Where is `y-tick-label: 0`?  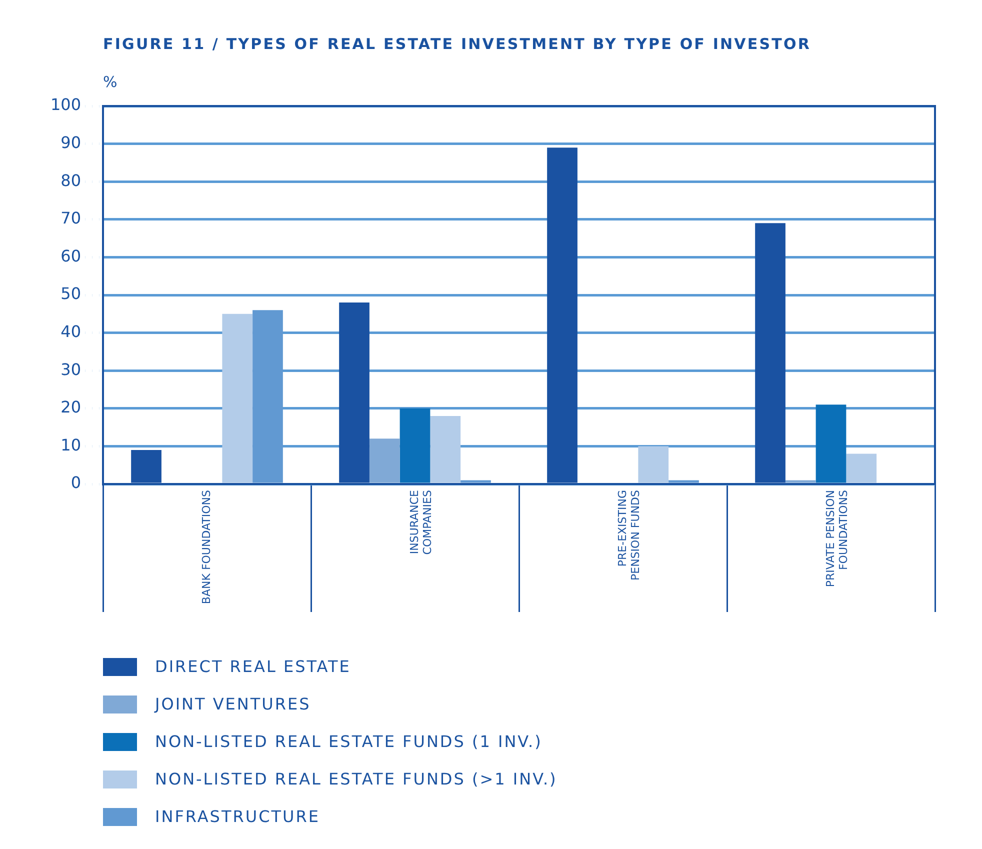 y-tick-label: 0 is located at coordinates (75, 482).